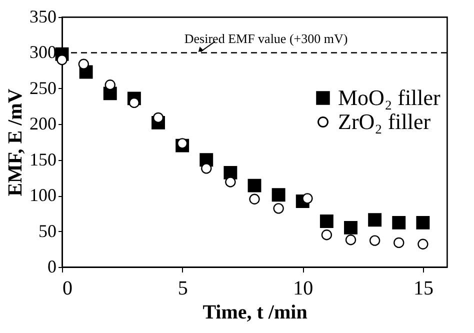  What do you see at coordinates (266, 38) in the screenshot?
I see `ref-line-label: Desired EMF value (+300 mV)` at bounding box center [266, 38].